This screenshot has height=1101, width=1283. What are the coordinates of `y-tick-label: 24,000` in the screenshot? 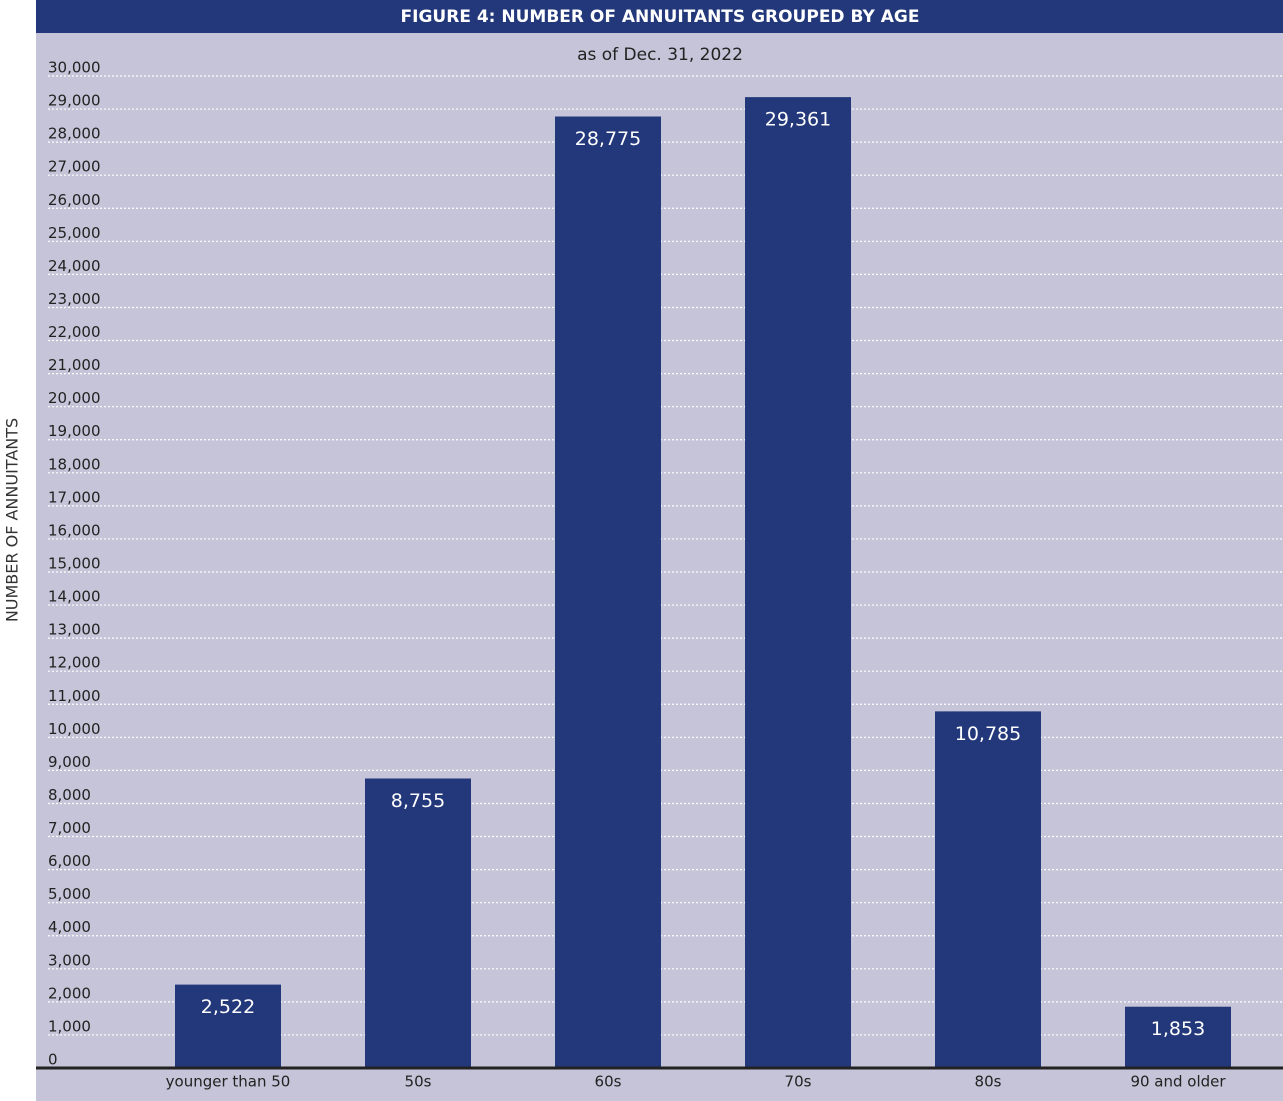 It's located at (74, 266).